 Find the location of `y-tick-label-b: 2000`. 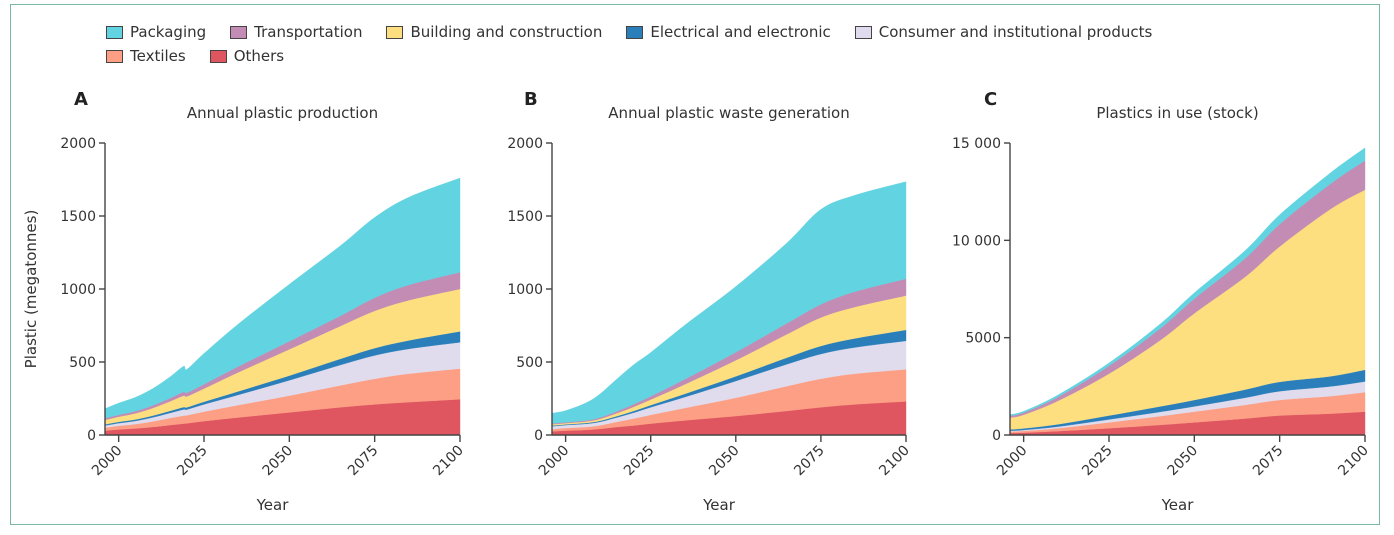

y-tick-label-b: 2000 is located at coordinates (525, 144).